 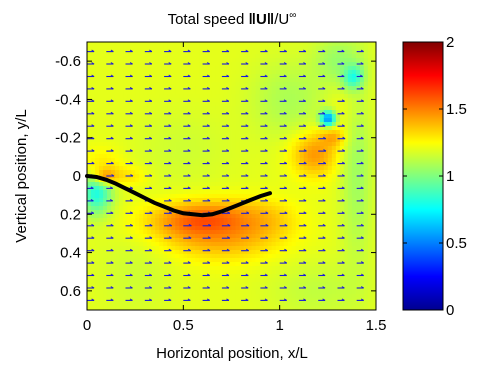 What do you see at coordinates (112, 75) in the screenshot?
I see `velocity-arrow-head` at bounding box center [112, 75].